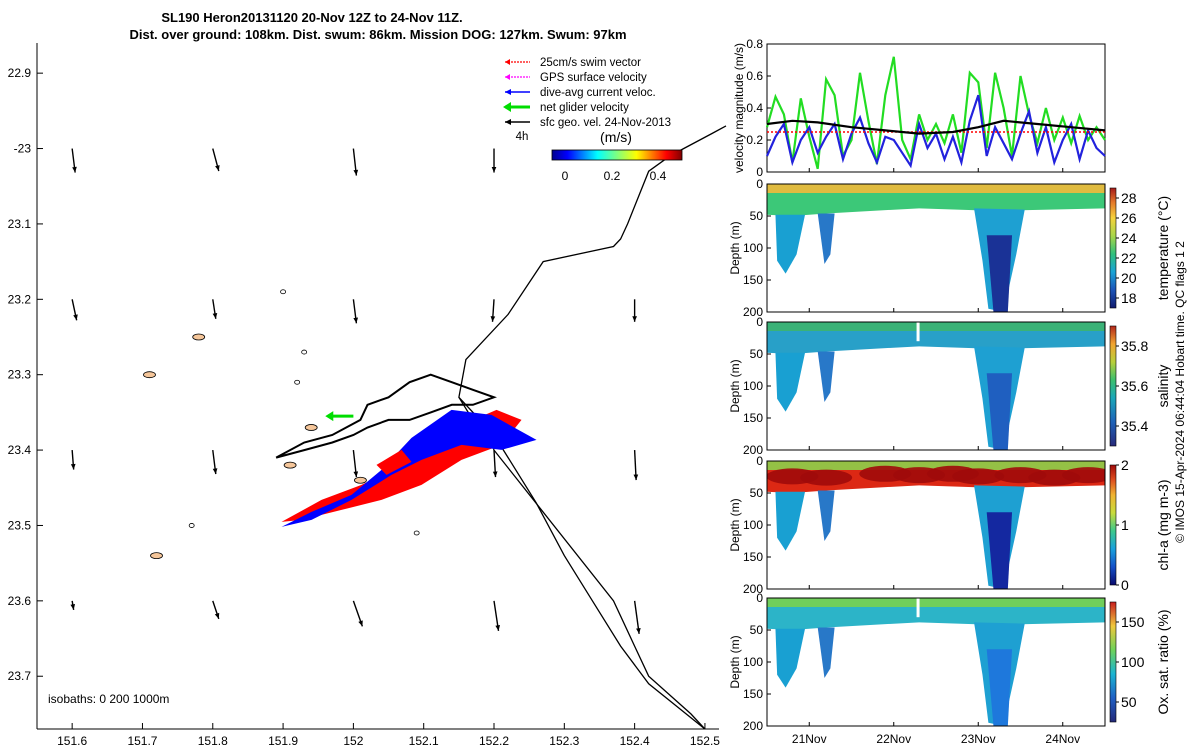 The height and width of the screenshot is (750, 1200). Describe the element at coordinates (564, 741) in the screenshot. I see `map-x-tick-label: 152.3` at that location.